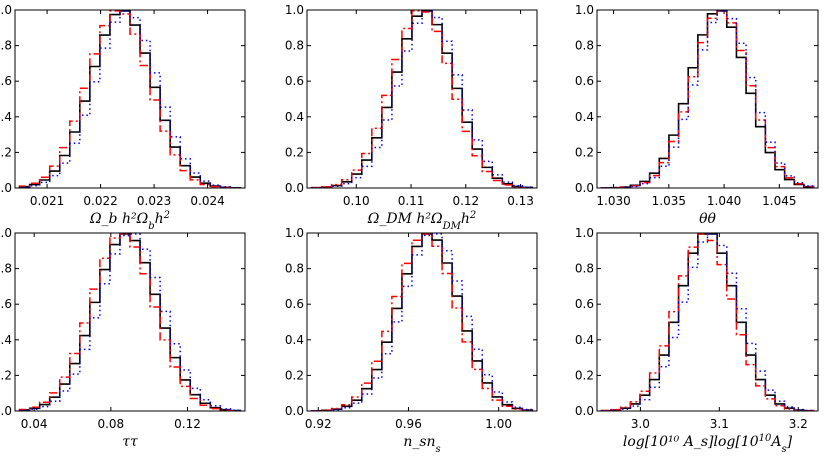  What do you see at coordinates (47, 201) in the screenshot?
I see `x-tick-label: 0.021` at bounding box center [47, 201].